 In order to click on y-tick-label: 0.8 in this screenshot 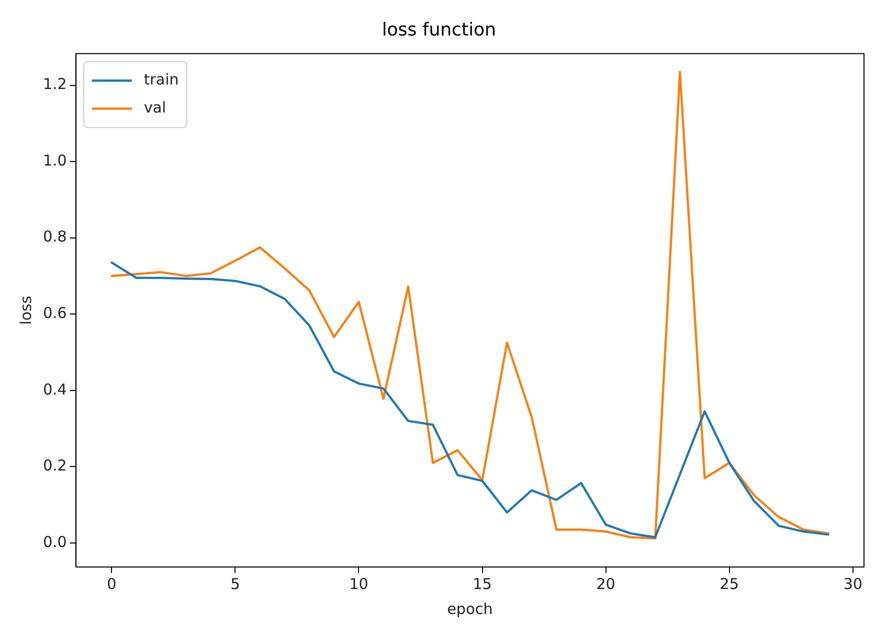, I will do `click(54, 237)`.